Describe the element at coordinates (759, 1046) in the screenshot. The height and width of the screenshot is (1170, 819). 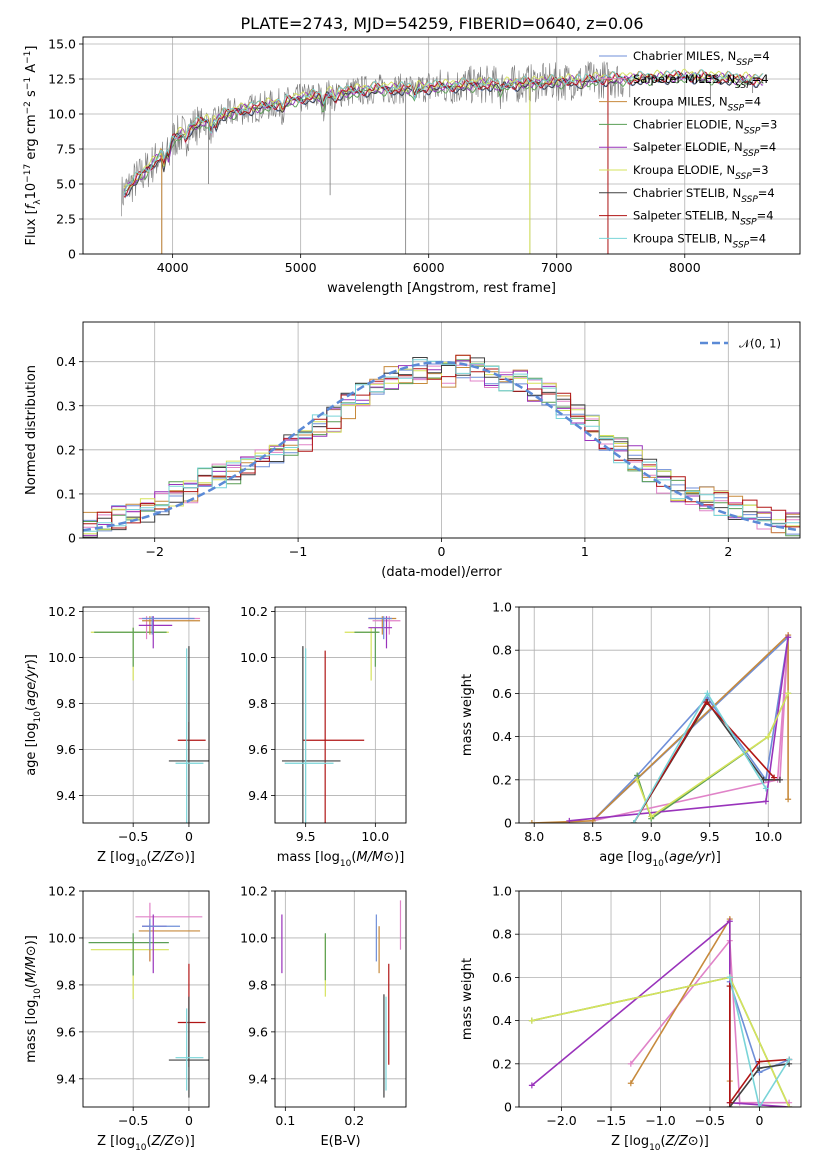
I see `line-salpeter-stelib` at that location.